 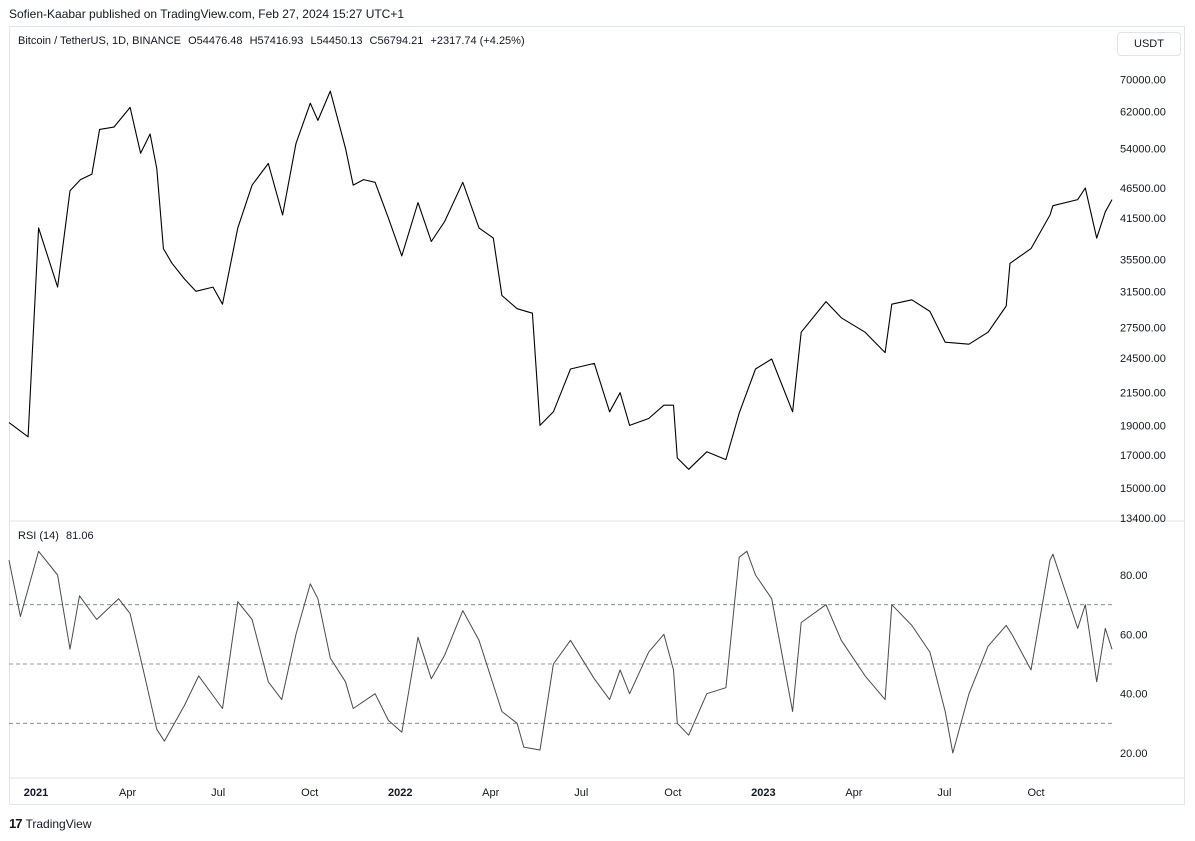 What do you see at coordinates (1143, 292) in the screenshot?
I see `price-tick-label: 31500.00` at bounding box center [1143, 292].